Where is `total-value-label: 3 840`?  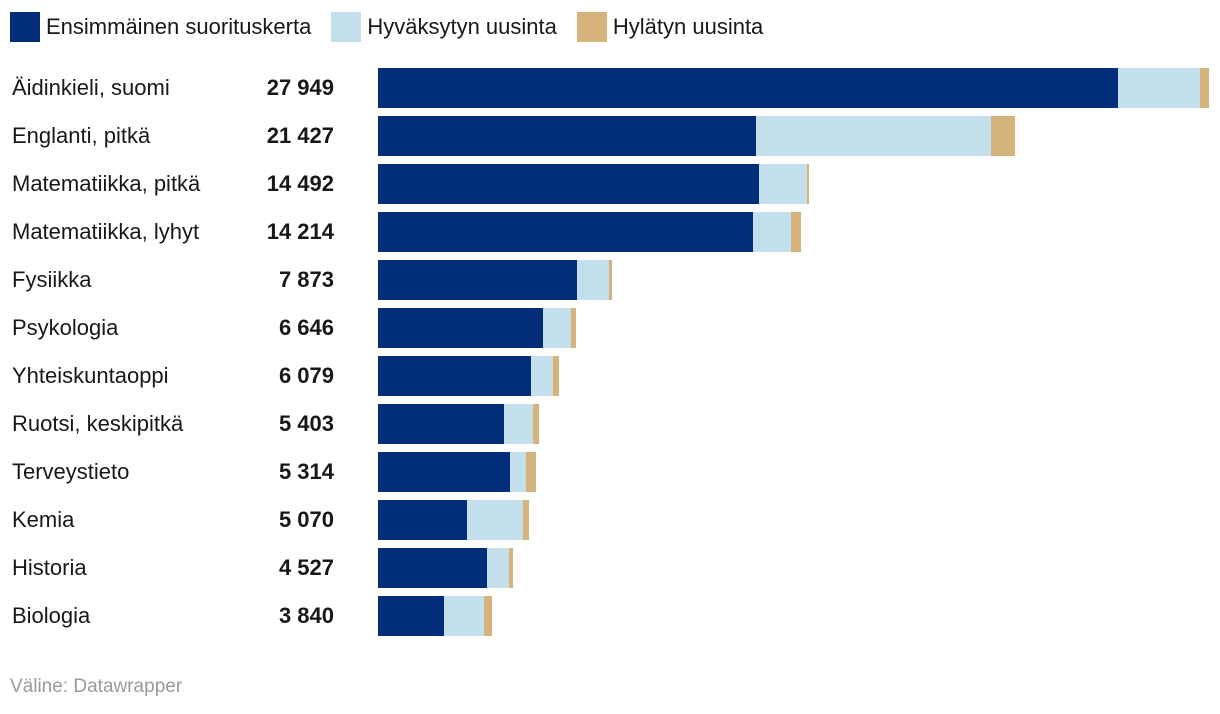
total-value-label: 3 840 is located at coordinates (306, 615).